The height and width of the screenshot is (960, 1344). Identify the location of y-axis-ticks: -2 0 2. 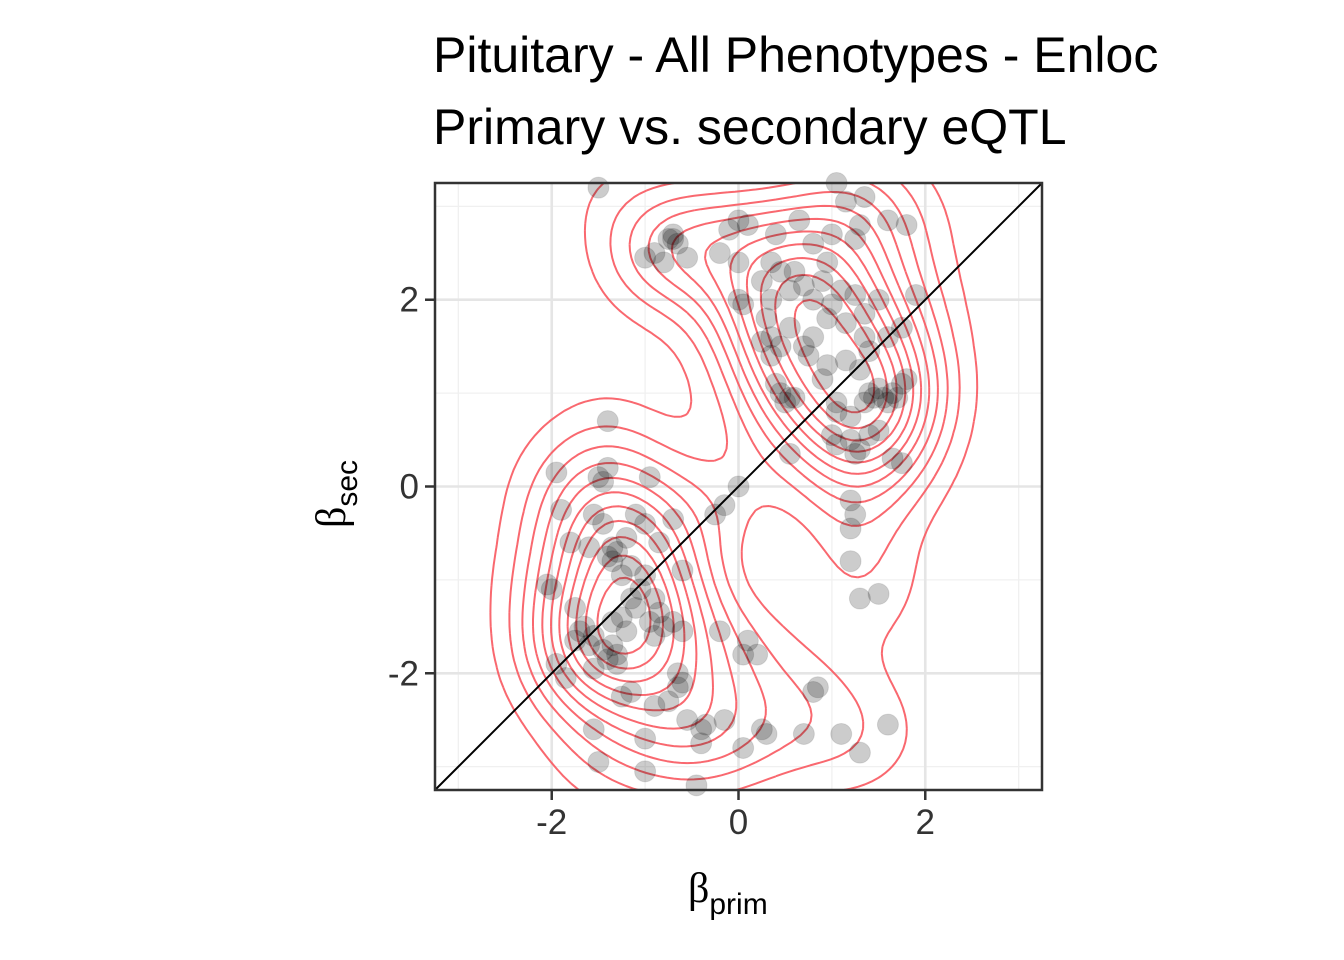
(411, 487).